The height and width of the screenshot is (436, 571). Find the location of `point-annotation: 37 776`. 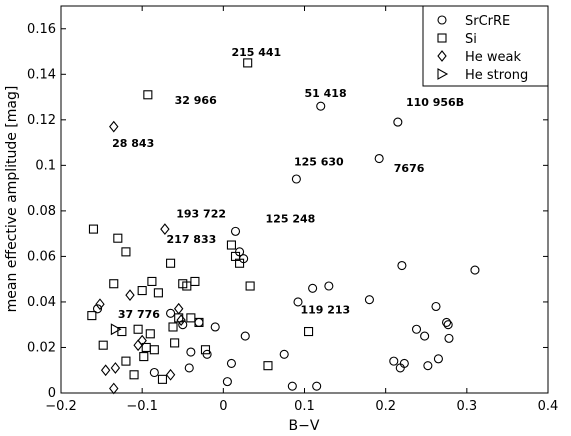

point-annotation: 37 776 is located at coordinates (139, 314).